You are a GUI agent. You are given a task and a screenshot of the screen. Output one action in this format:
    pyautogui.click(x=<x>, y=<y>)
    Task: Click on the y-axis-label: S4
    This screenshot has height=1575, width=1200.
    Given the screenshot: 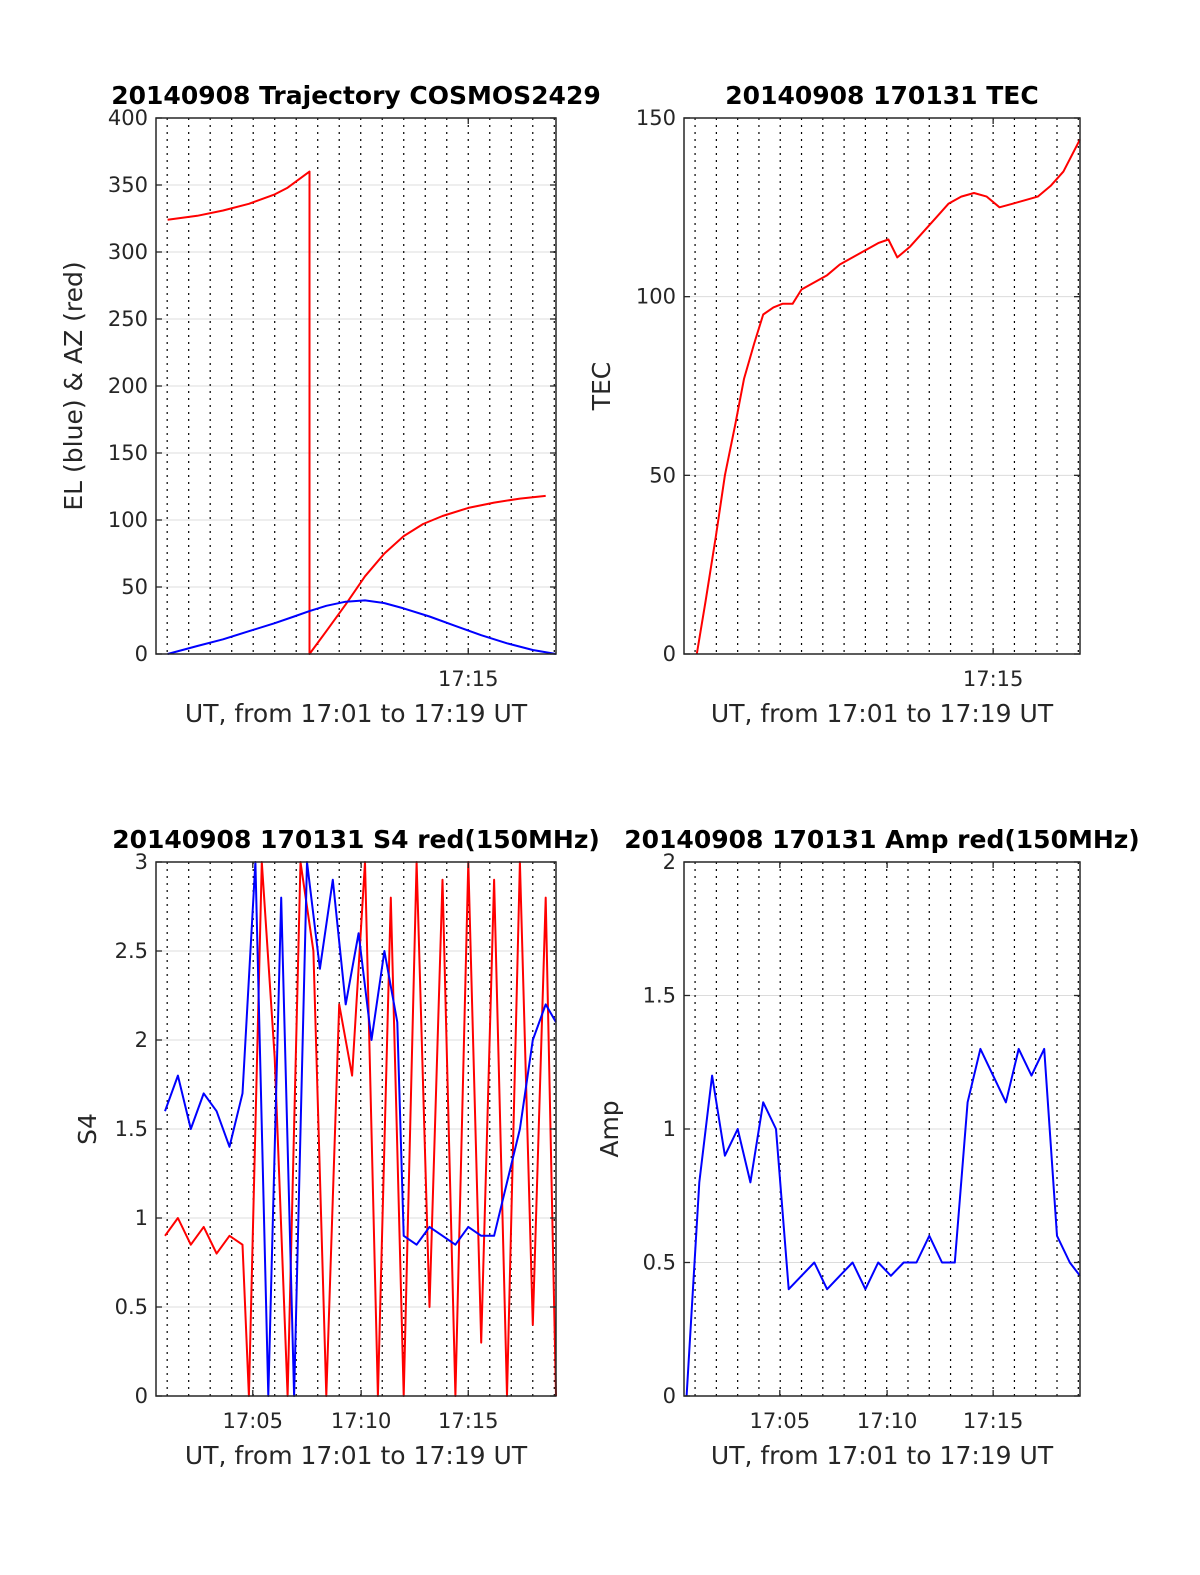 What is the action you would take?
    pyautogui.click(x=87, y=1129)
    